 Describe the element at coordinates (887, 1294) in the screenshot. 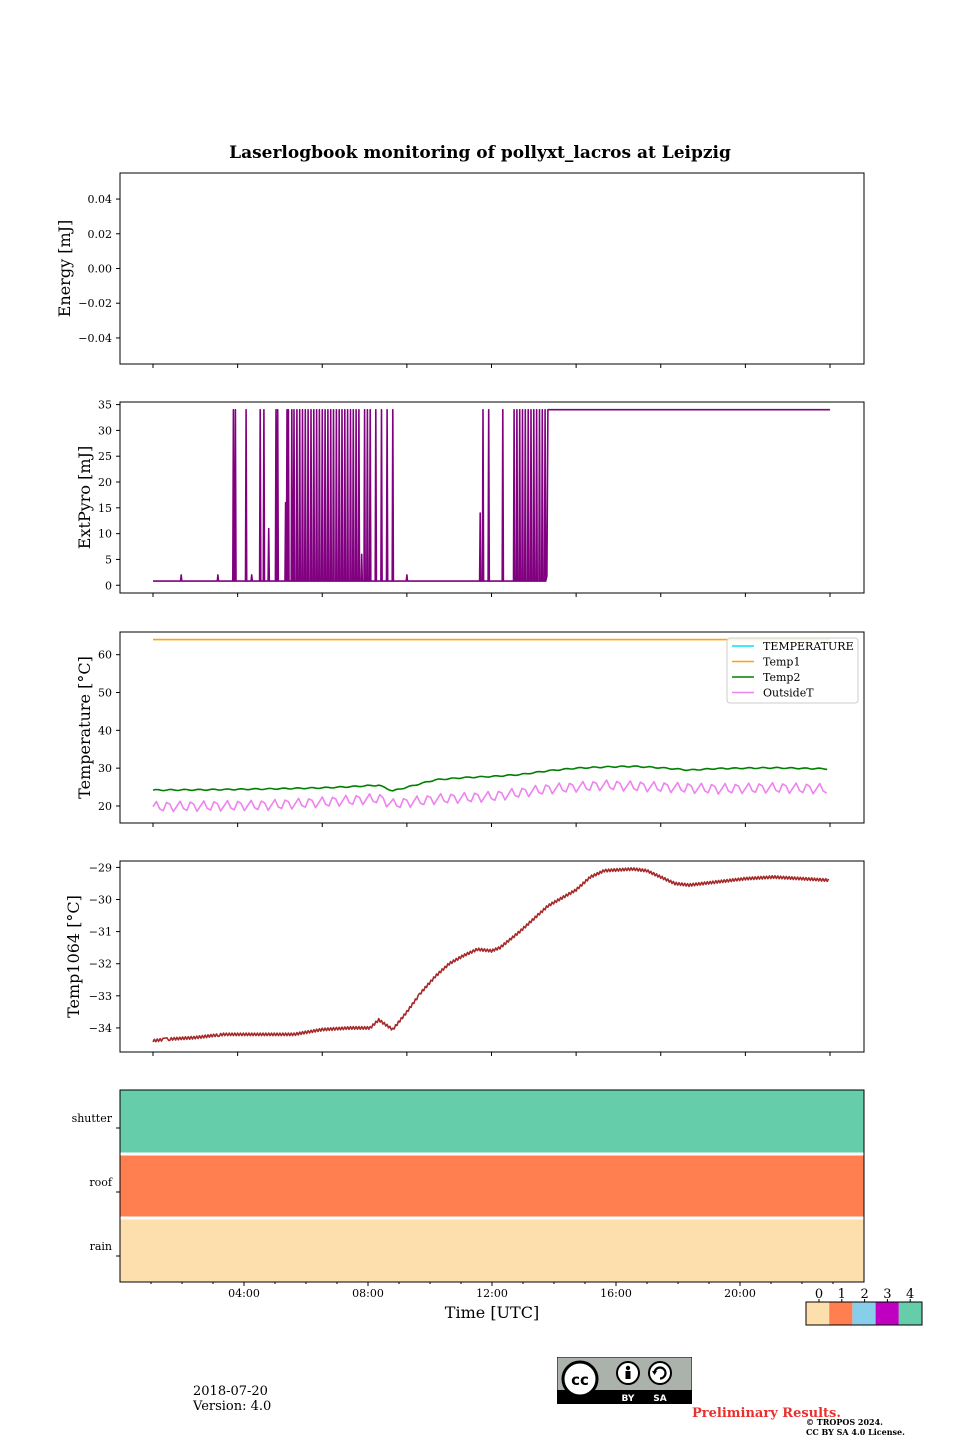

I see `colorbar-tick-label: 3` at that location.